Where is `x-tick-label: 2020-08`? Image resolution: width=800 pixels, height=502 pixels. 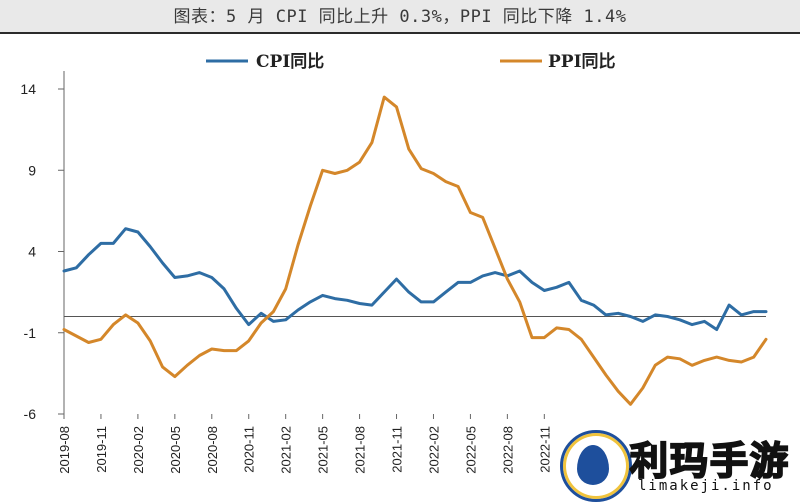 x-tick-label: 2020-08 is located at coordinates (212, 450).